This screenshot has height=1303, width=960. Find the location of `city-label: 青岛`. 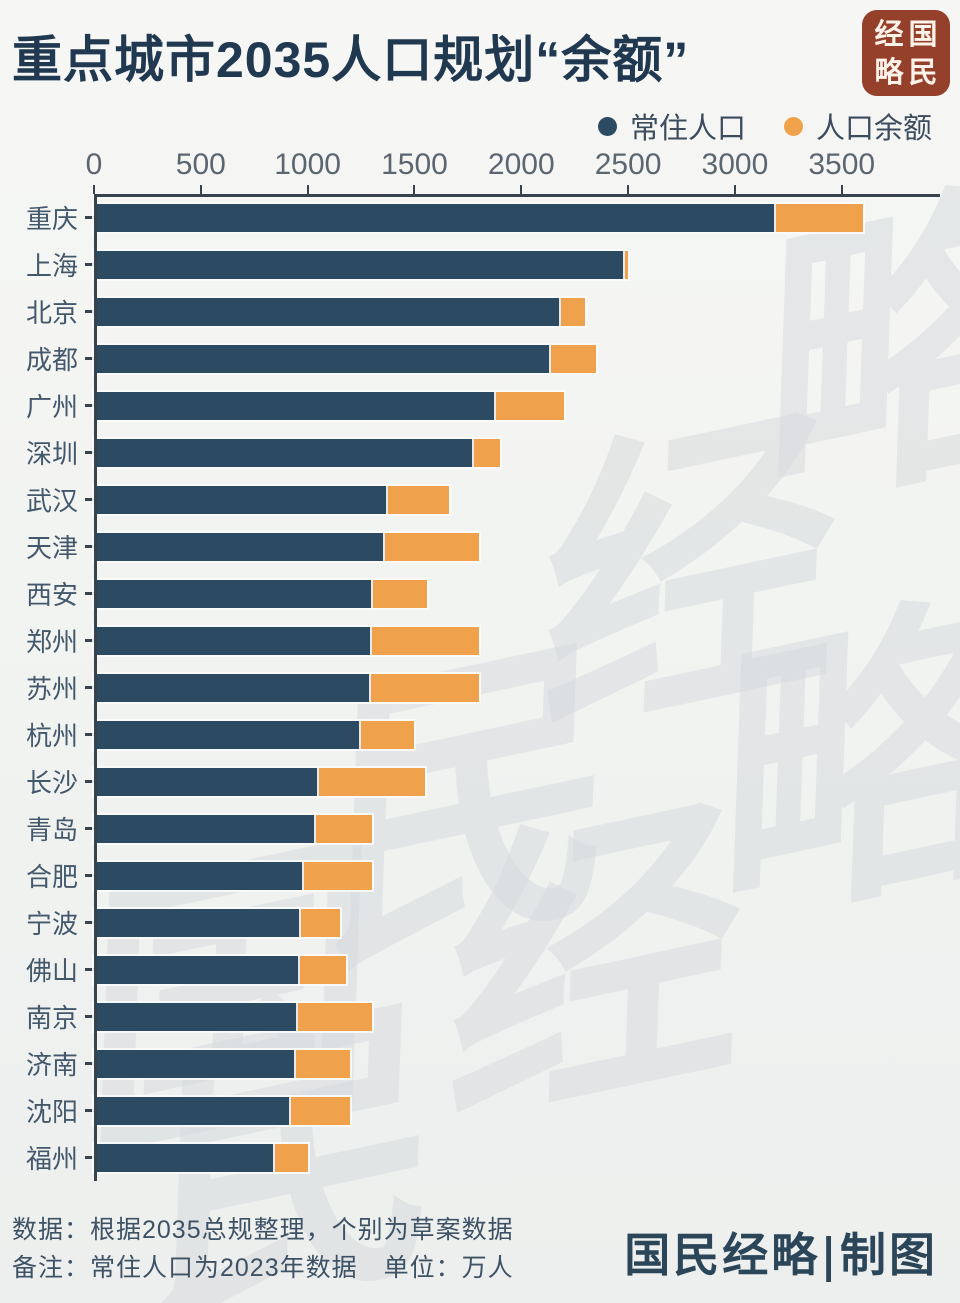

city-label: 青岛 is located at coordinates (47, 828).